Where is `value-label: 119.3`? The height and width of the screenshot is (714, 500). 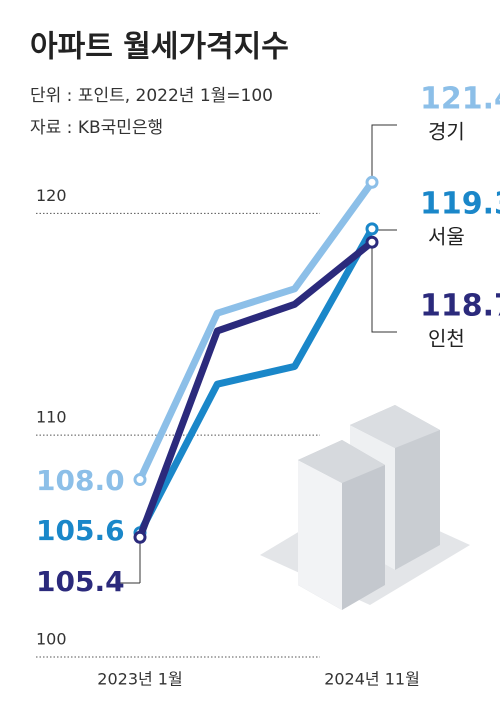
value-label: 119.3 is located at coordinates (460, 204).